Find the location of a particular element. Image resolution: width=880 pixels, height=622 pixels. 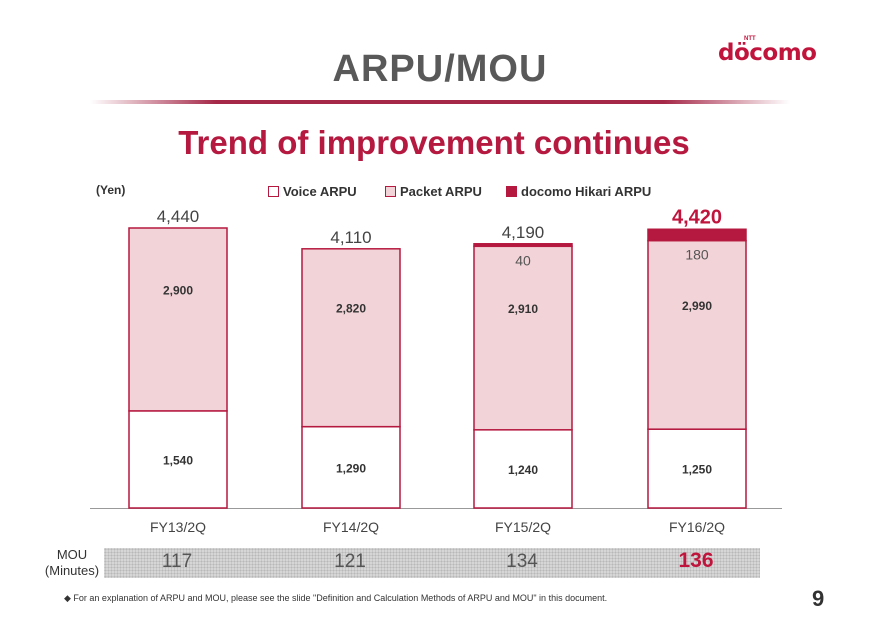

legend-voice: Voice ARPU is located at coordinates (312, 191).